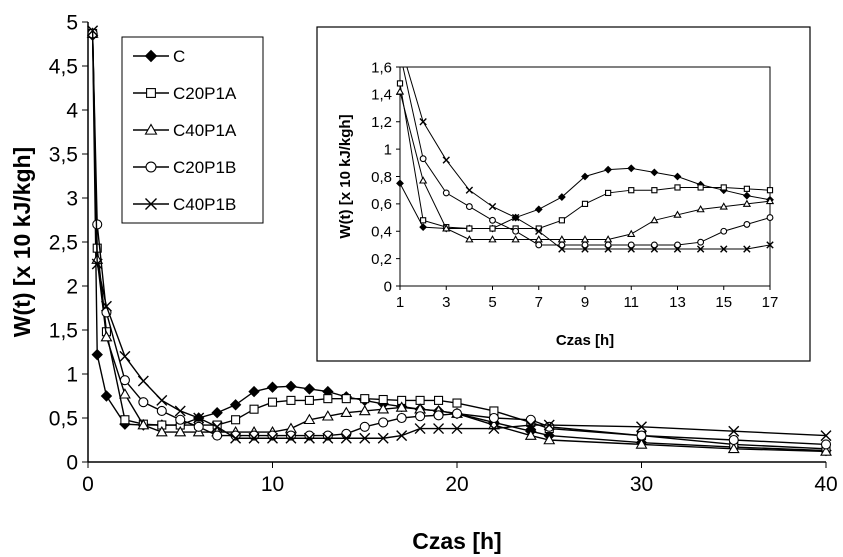  I want to click on inset-x-tick-label: 17, so click(770, 302).